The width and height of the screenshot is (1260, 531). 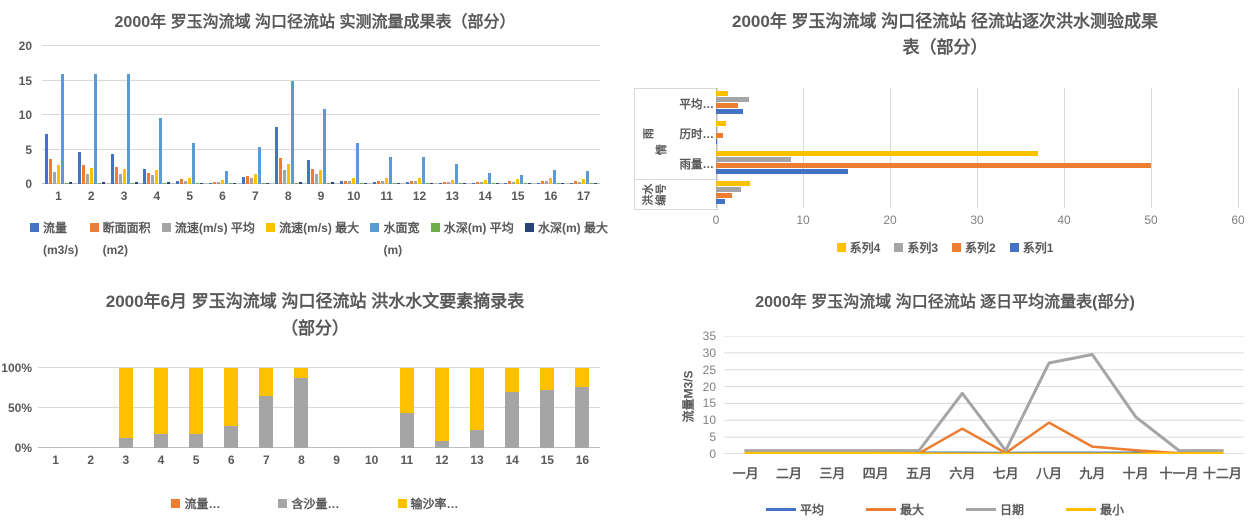 I want to click on x-axis-tick-label: 9, so click(x=321, y=196).